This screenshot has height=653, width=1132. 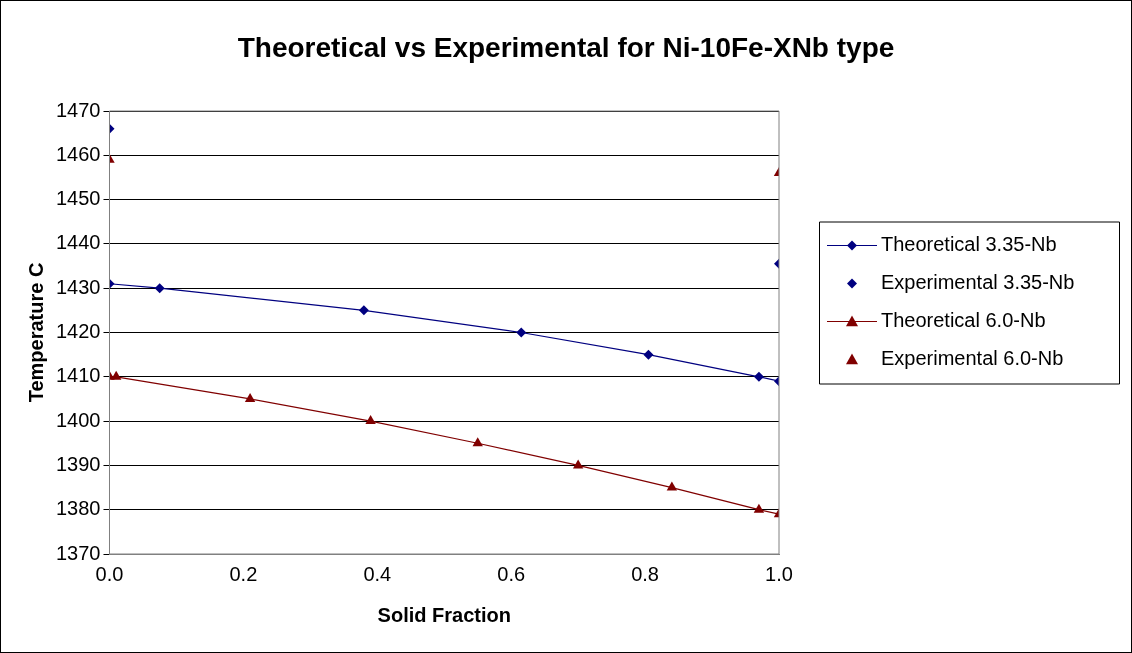 What do you see at coordinates (963, 320) in the screenshot?
I see `legend-label: Theoretical 6.0-Nb` at bounding box center [963, 320].